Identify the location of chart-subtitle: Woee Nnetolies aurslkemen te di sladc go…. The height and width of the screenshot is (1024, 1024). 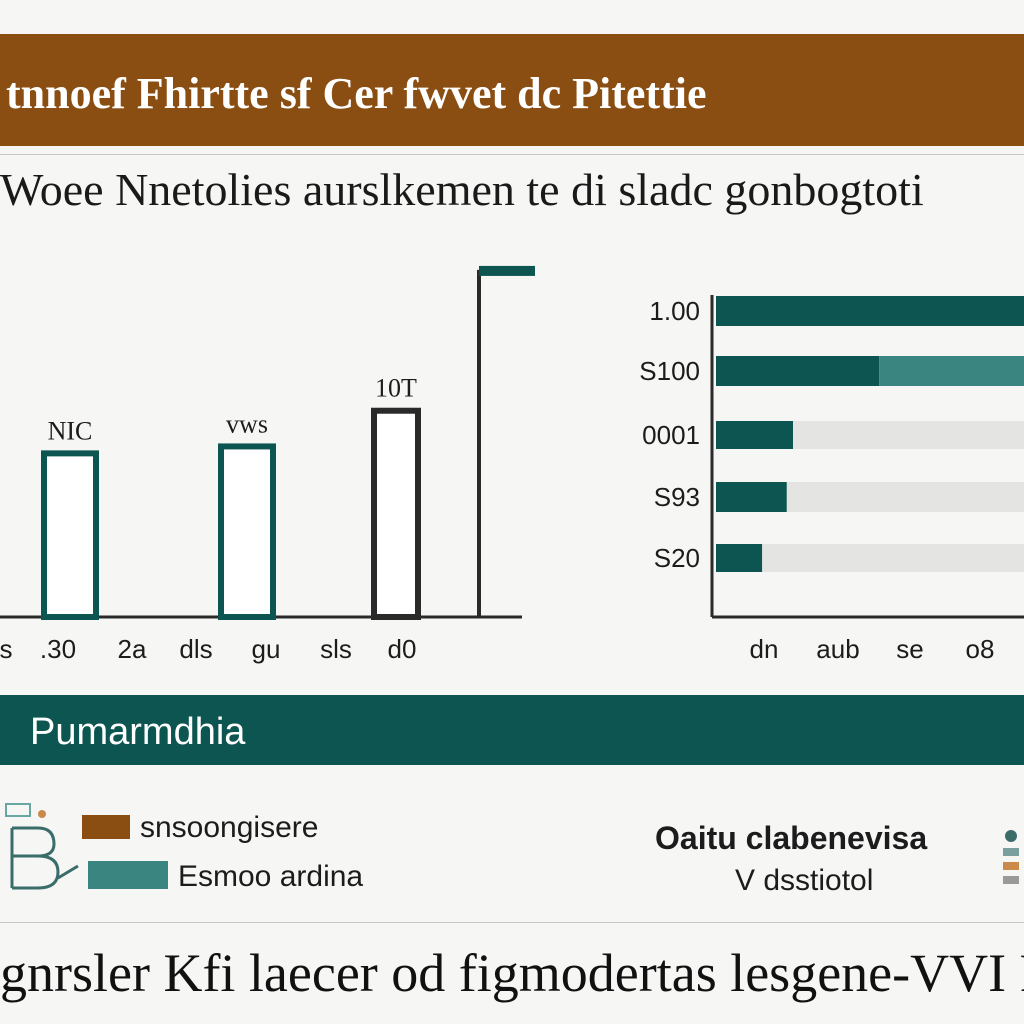
(462, 189).